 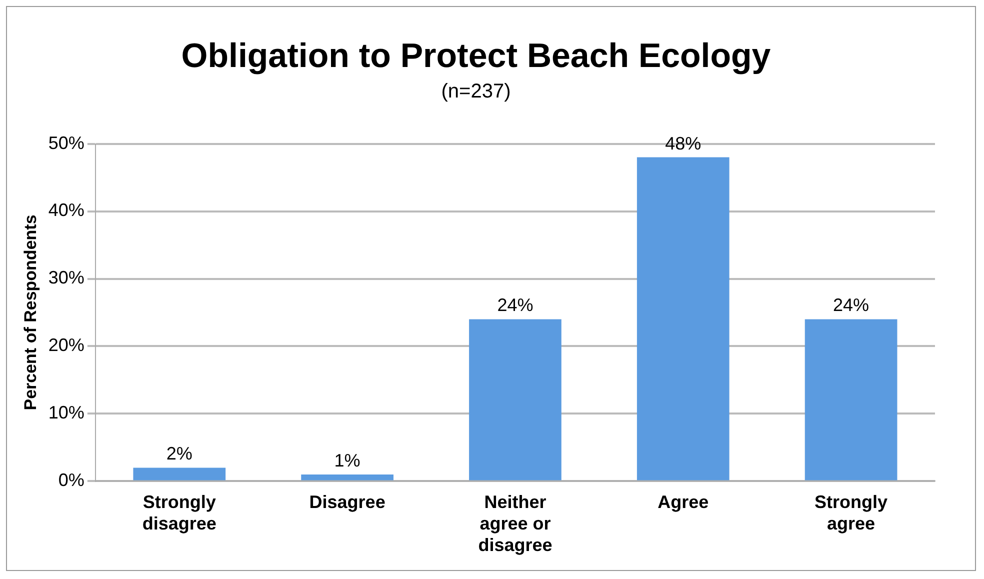 I want to click on y-tick-label: 0%, so click(x=71, y=480).